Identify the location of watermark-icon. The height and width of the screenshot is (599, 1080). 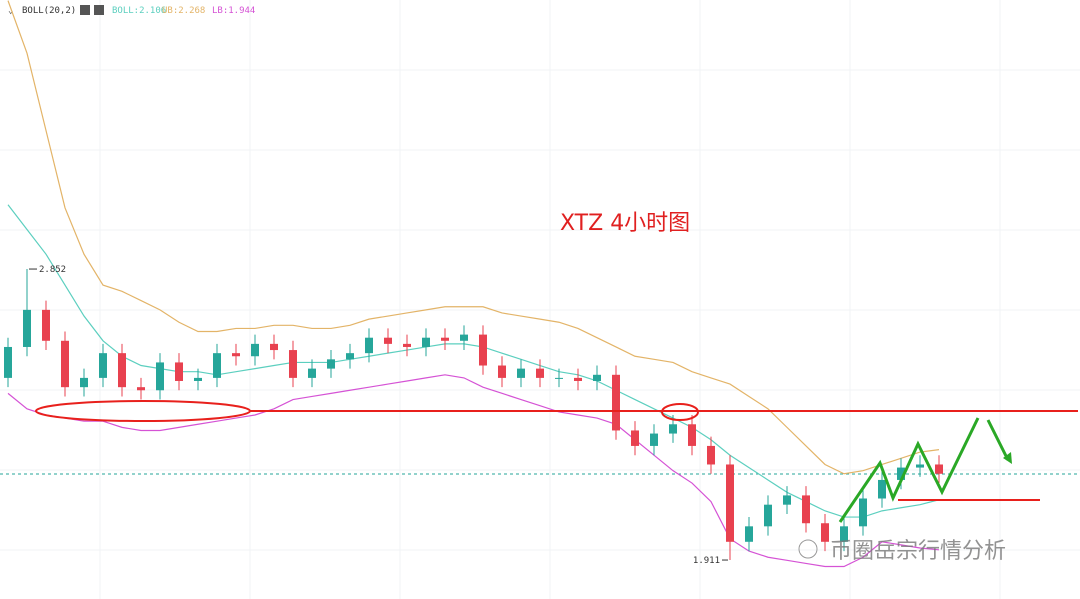
(808, 549).